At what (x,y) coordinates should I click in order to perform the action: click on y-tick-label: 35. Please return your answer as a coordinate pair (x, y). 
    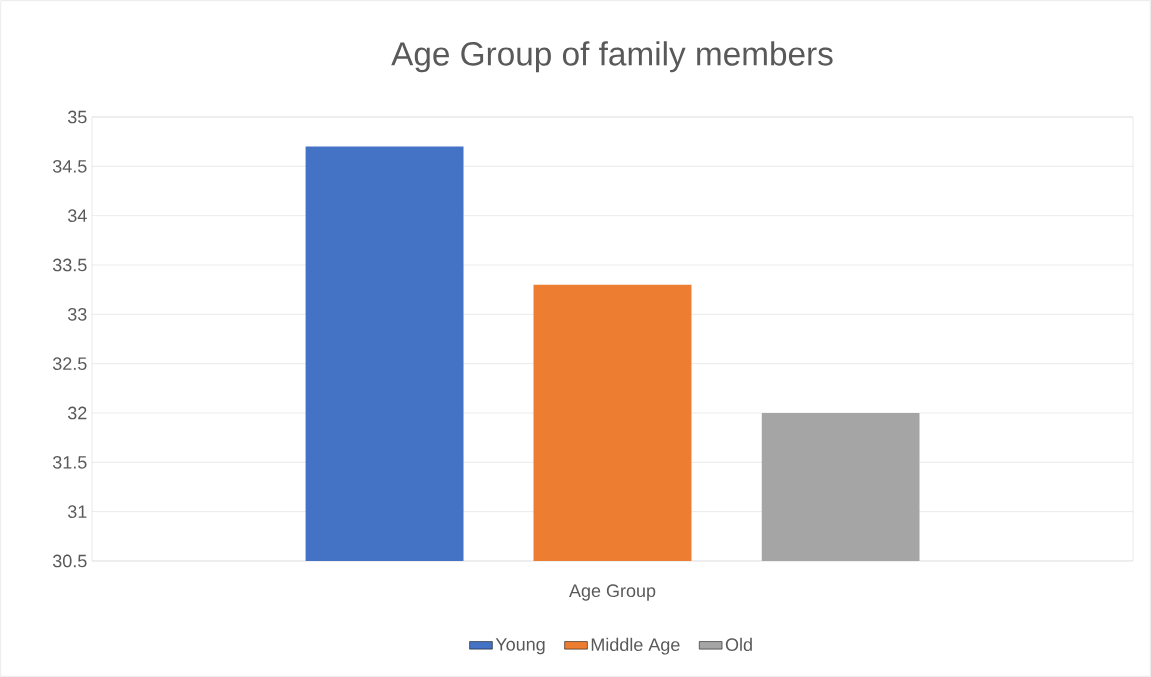
    Looking at the image, I should click on (77, 117).